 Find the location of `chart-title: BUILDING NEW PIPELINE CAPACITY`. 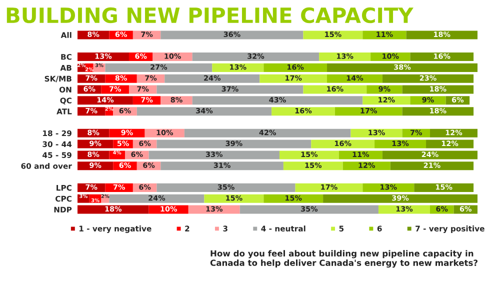

chart-title: BUILDING NEW PIPELINE CAPACITY is located at coordinates (210, 15).